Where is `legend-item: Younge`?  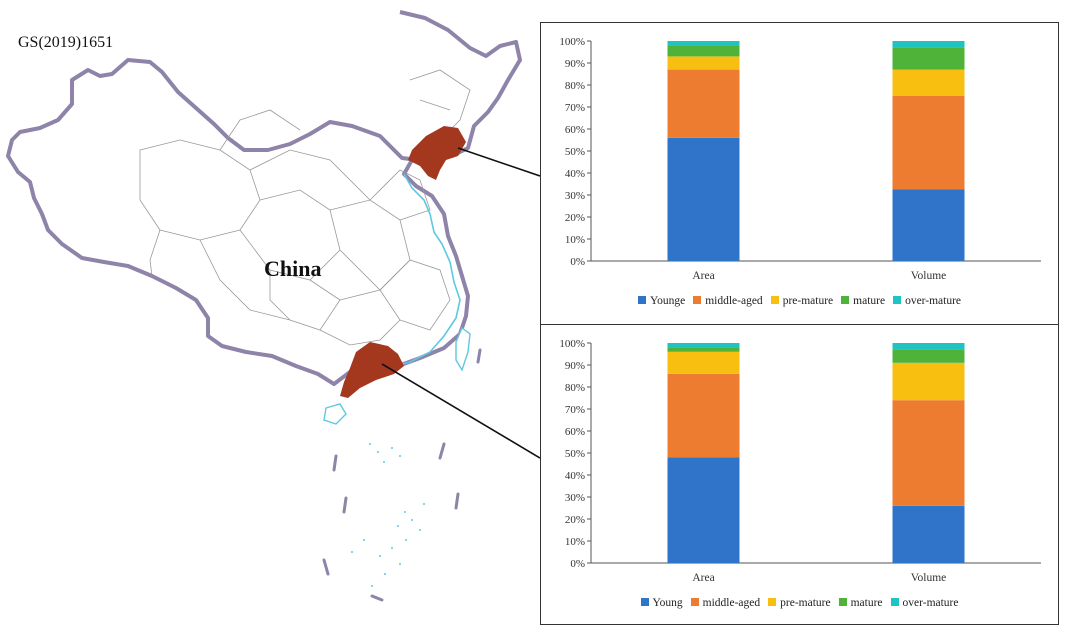
legend-item: Younge is located at coordinates (661, 301).